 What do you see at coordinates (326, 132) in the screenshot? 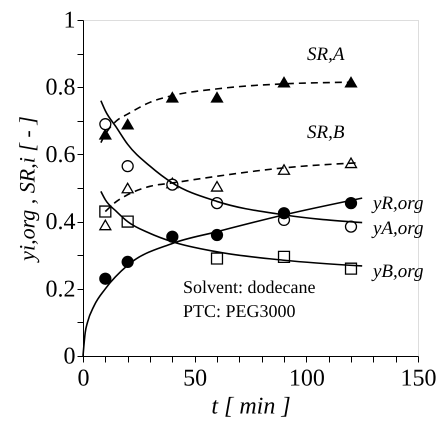
I see `annotation: SR,B` at bounding box center [326, 132].